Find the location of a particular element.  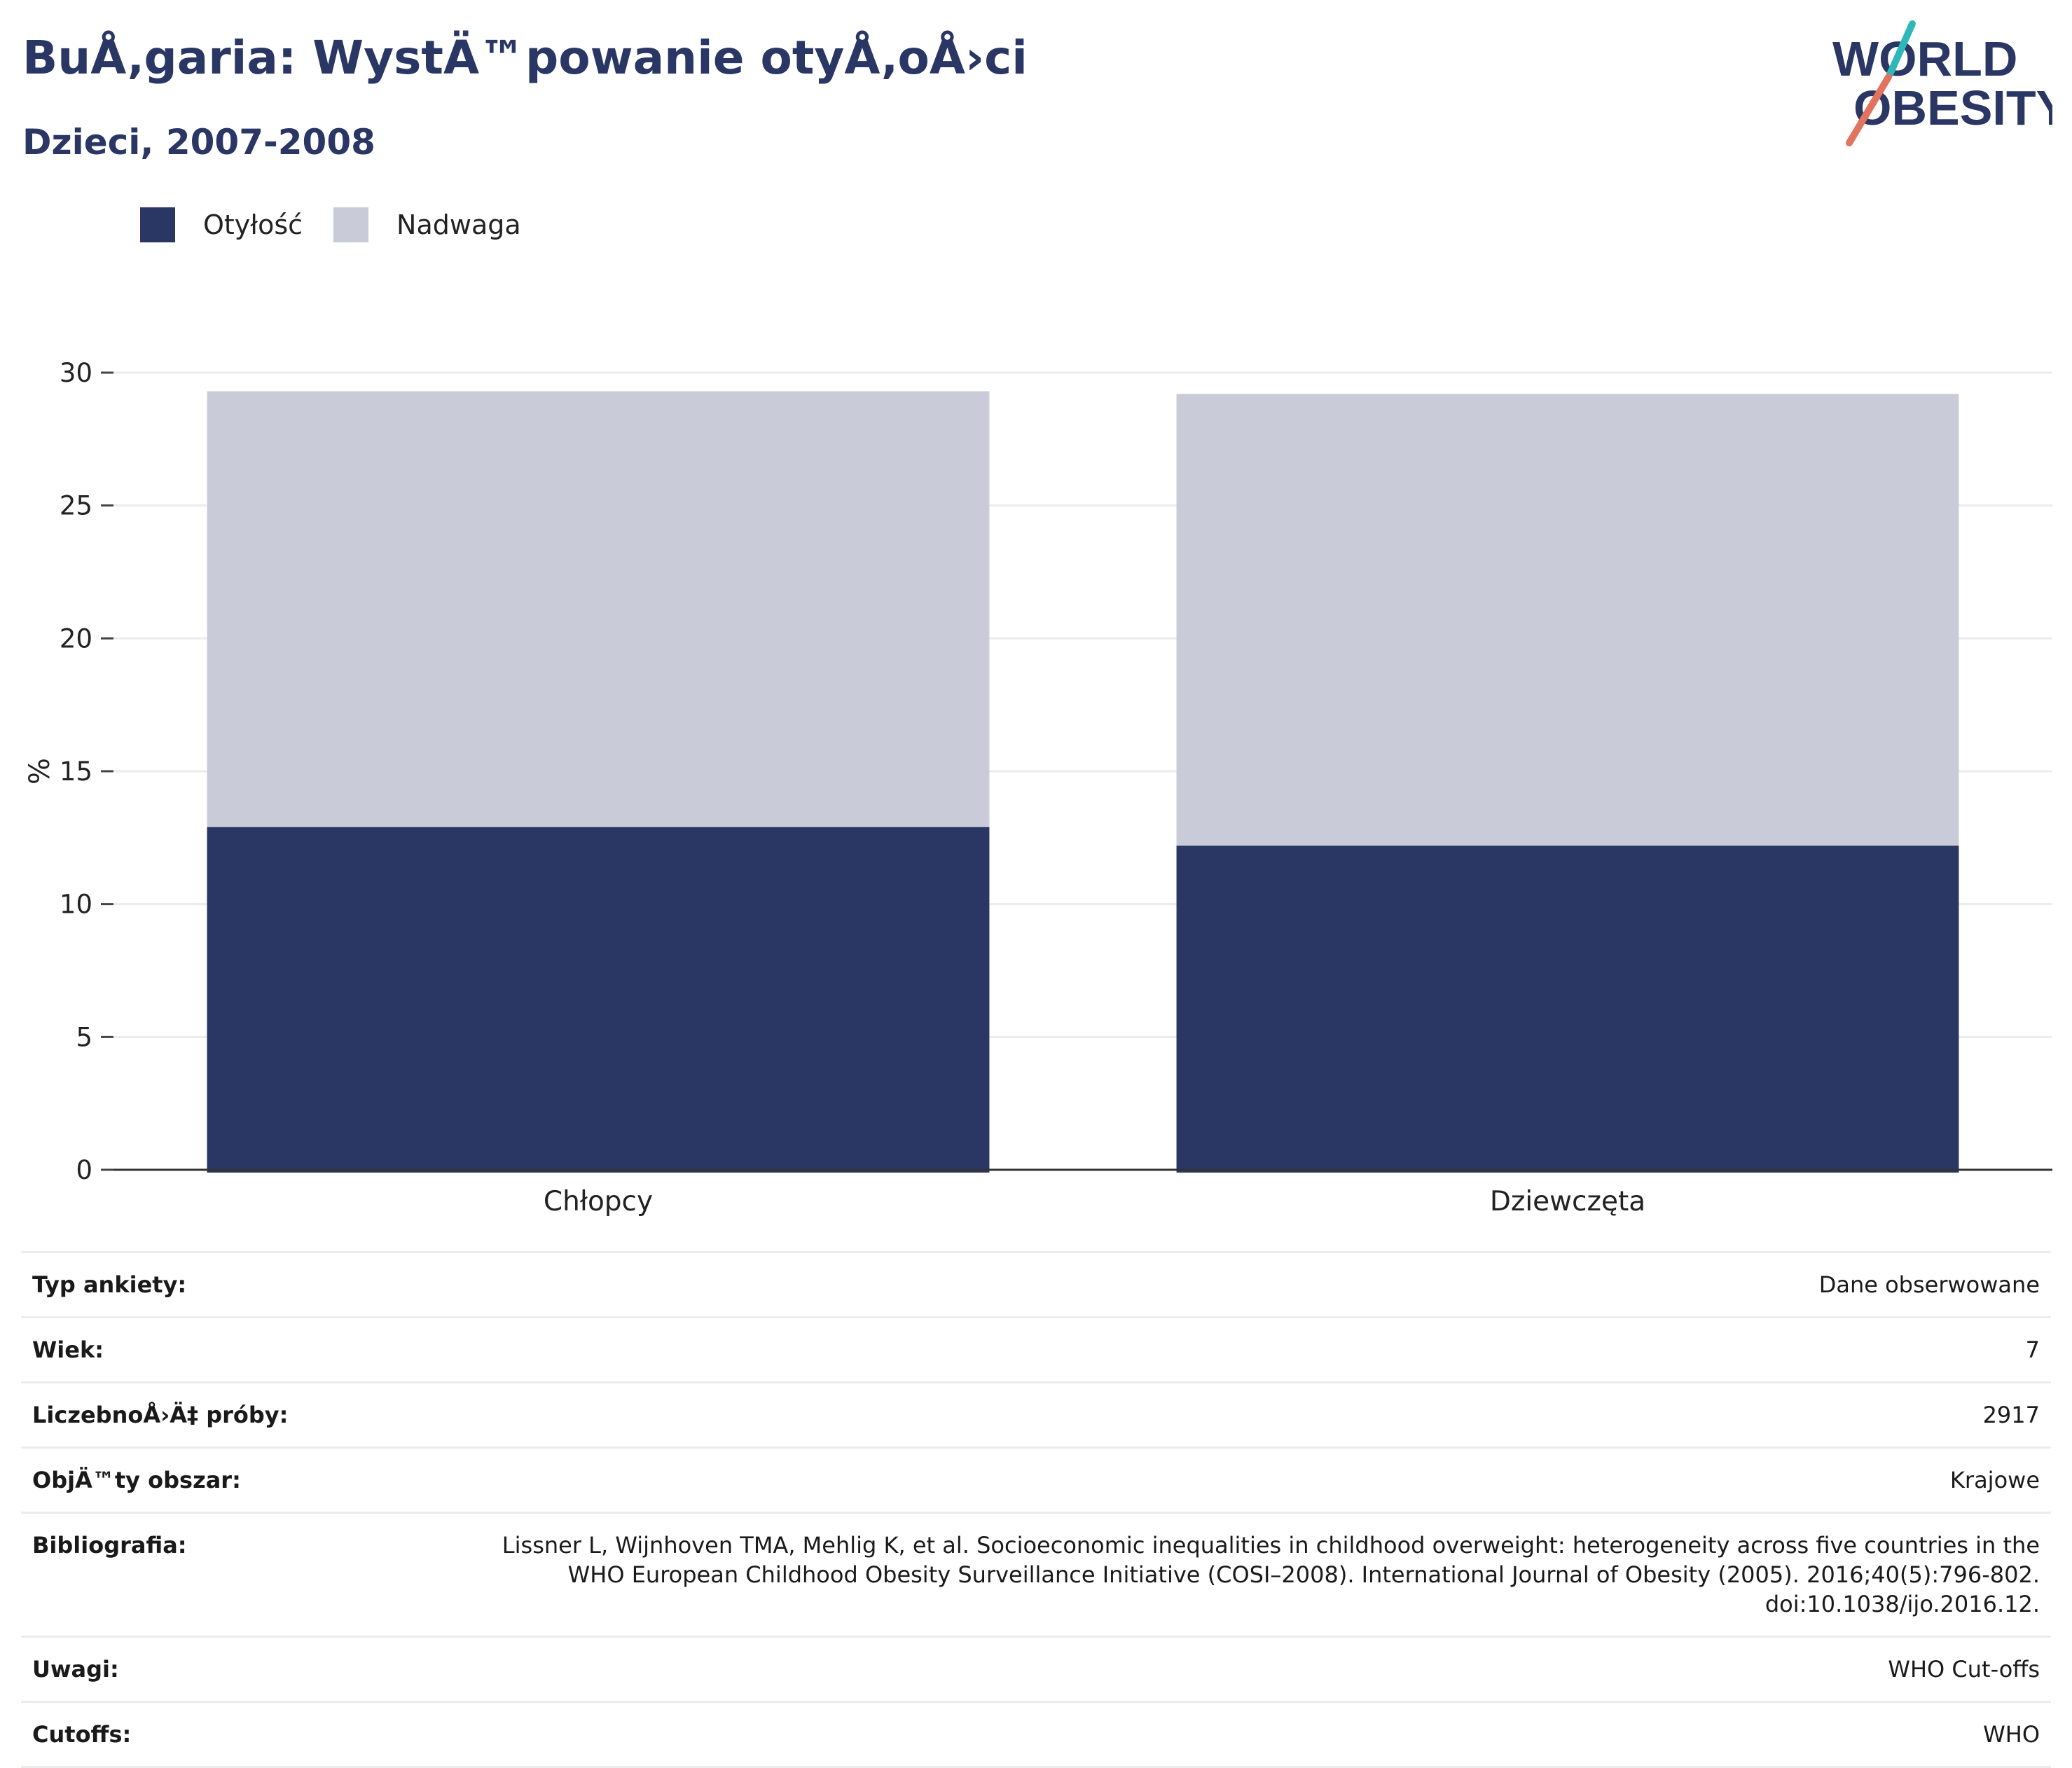

world-obesity-logo: WORLD OBESITY is located at coordinates (1942, 83).